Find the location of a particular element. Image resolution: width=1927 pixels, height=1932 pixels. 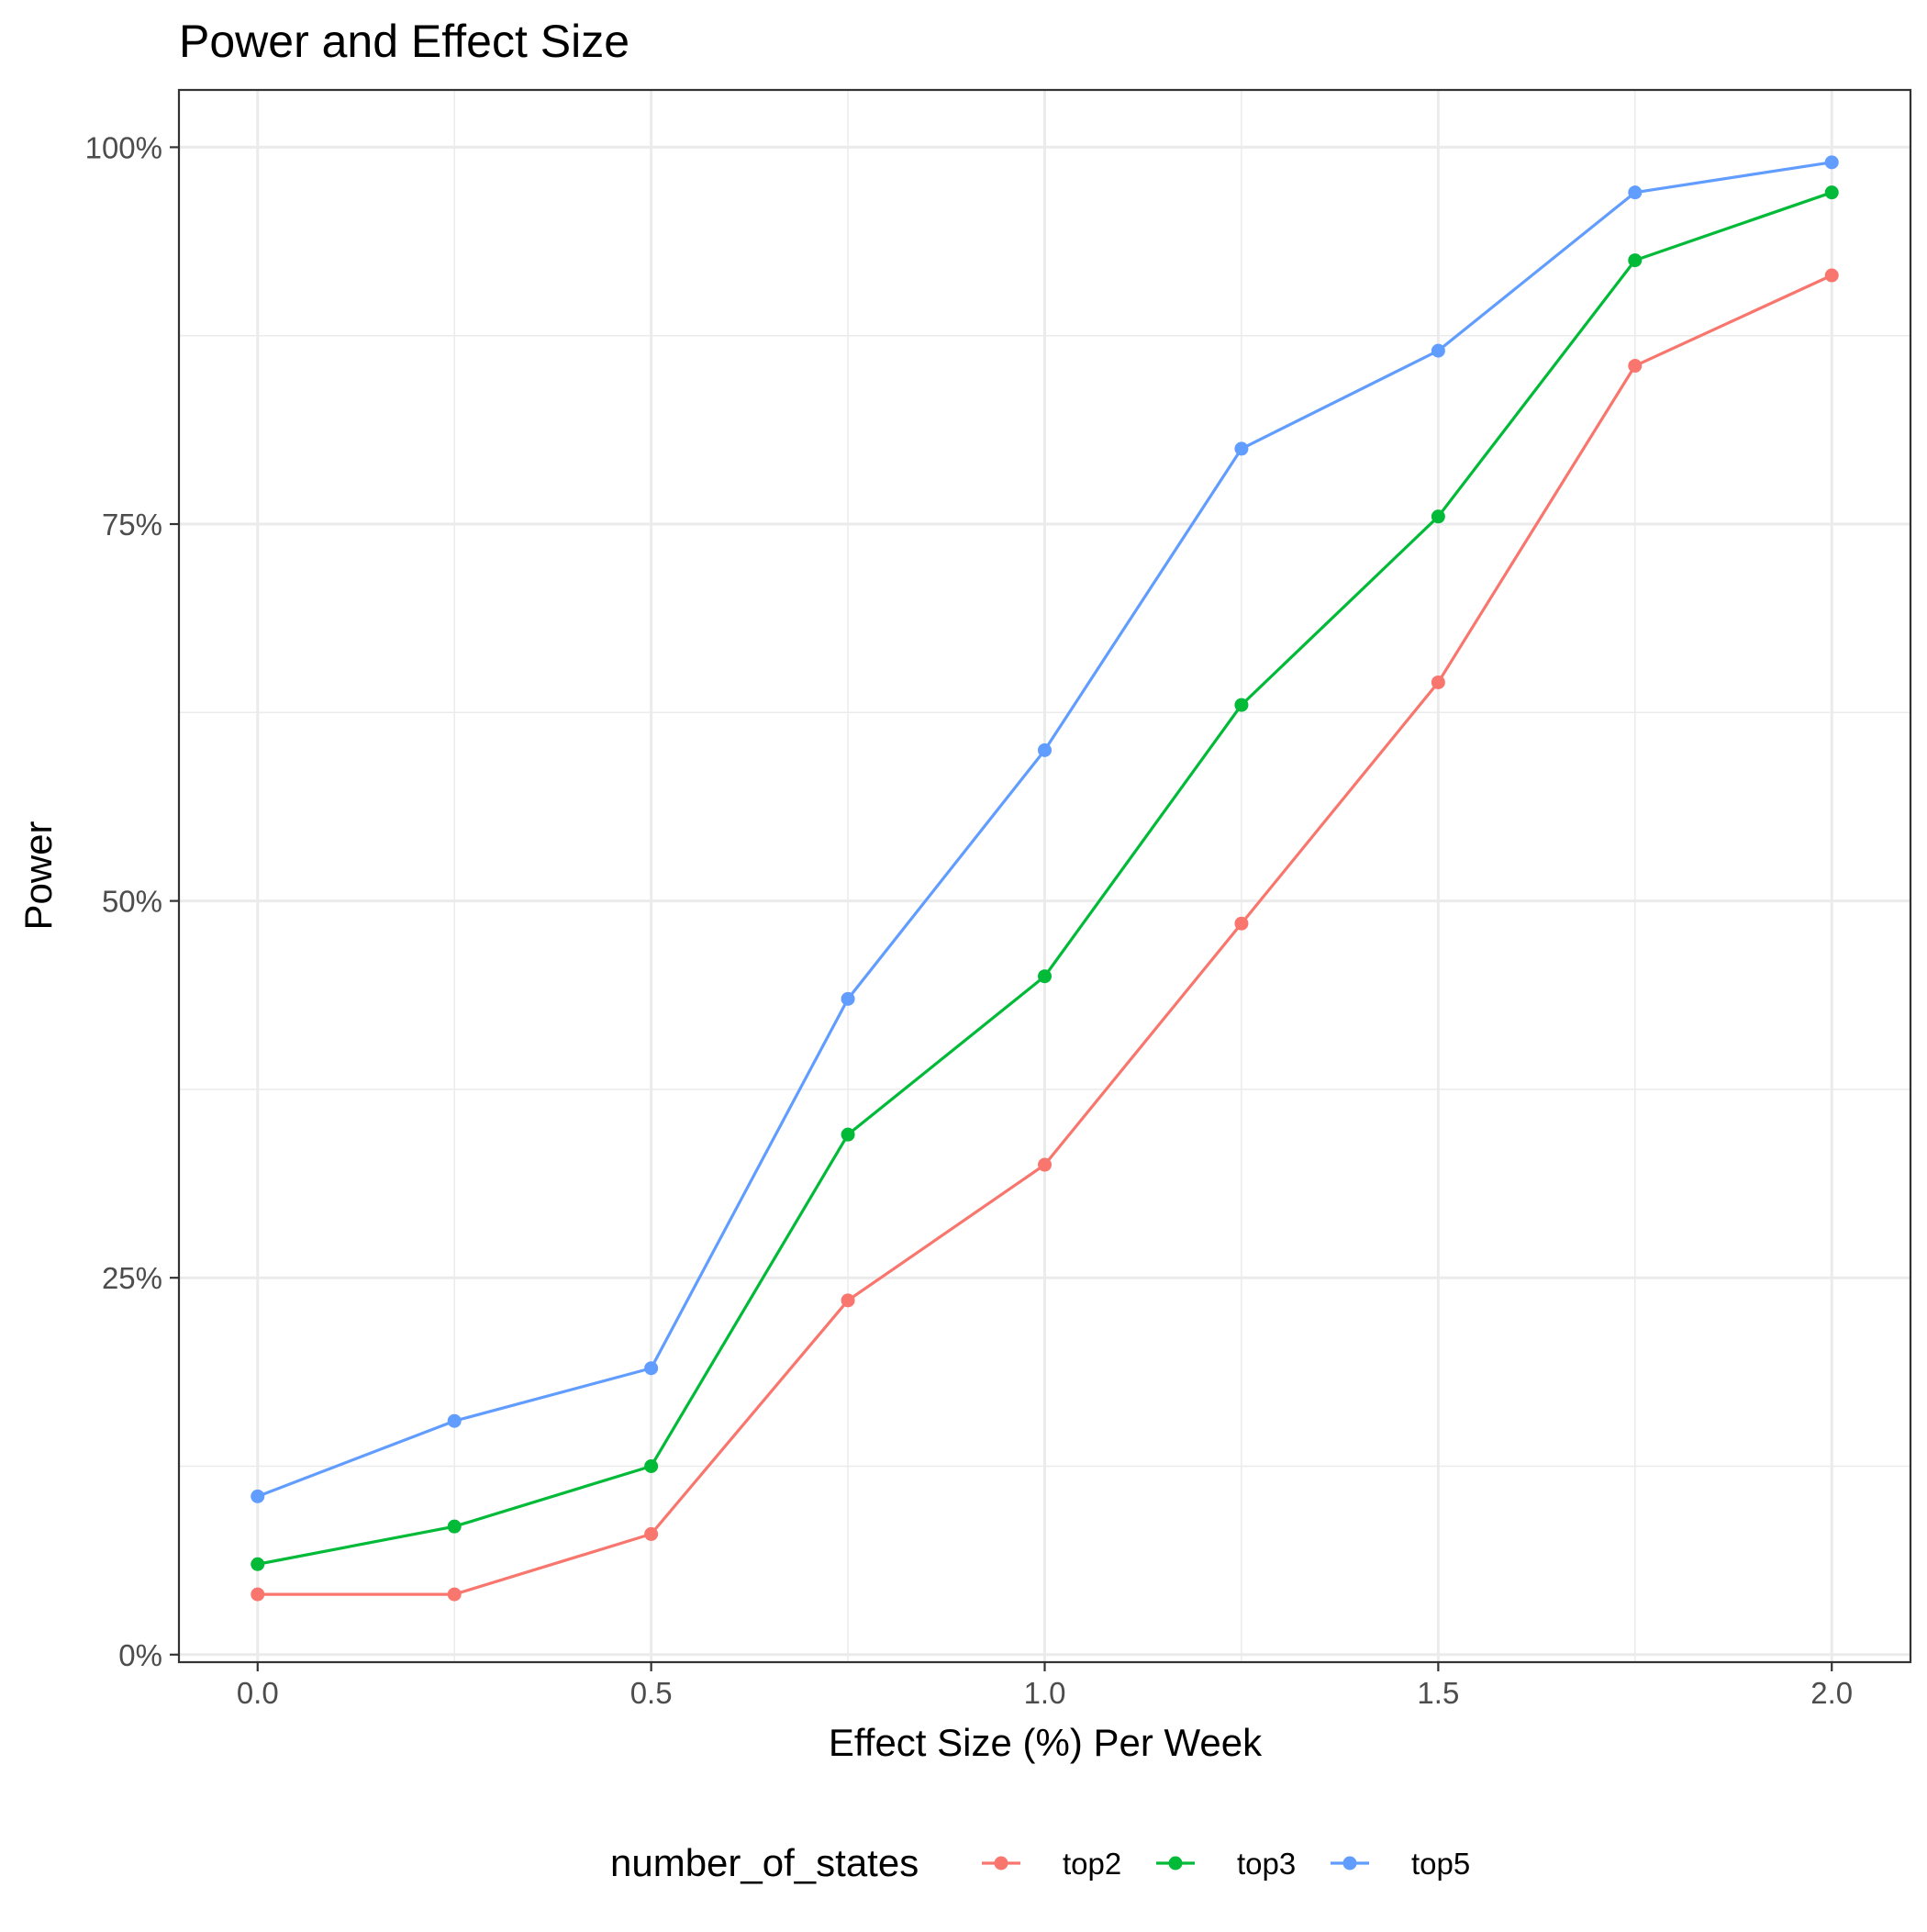

y-tick-label: 100% is located at coordinates (123, 147).